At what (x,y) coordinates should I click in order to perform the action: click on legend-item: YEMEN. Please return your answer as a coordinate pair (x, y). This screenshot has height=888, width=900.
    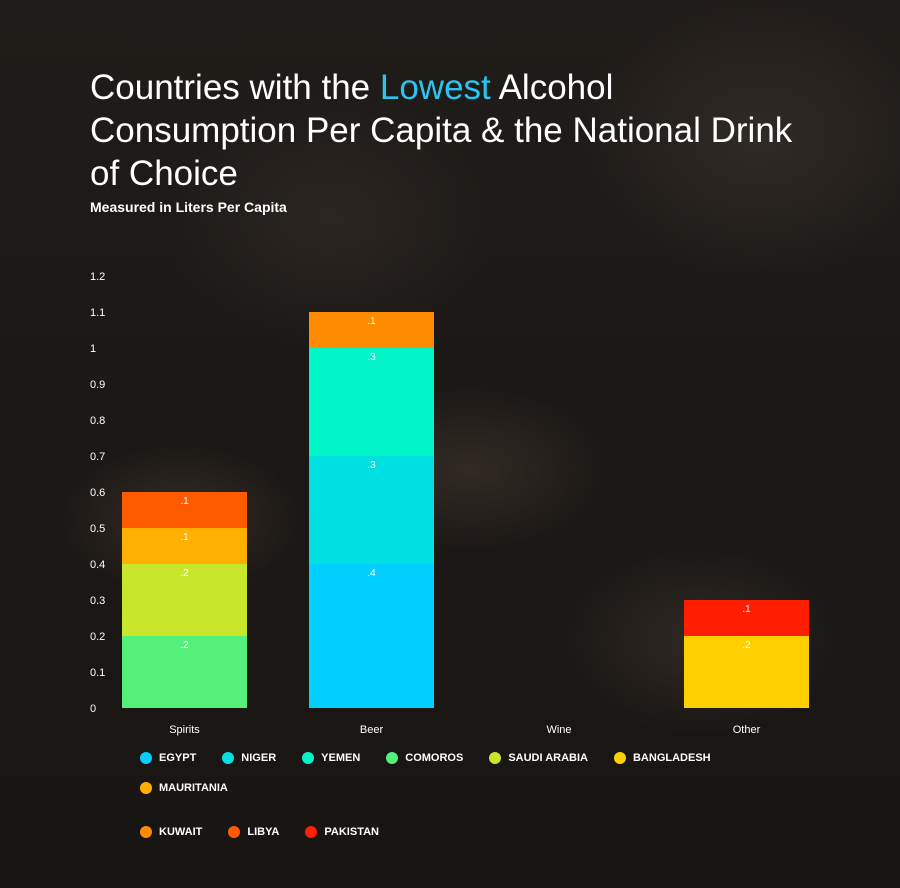
    Looking at the image, I should click on (331, 758).